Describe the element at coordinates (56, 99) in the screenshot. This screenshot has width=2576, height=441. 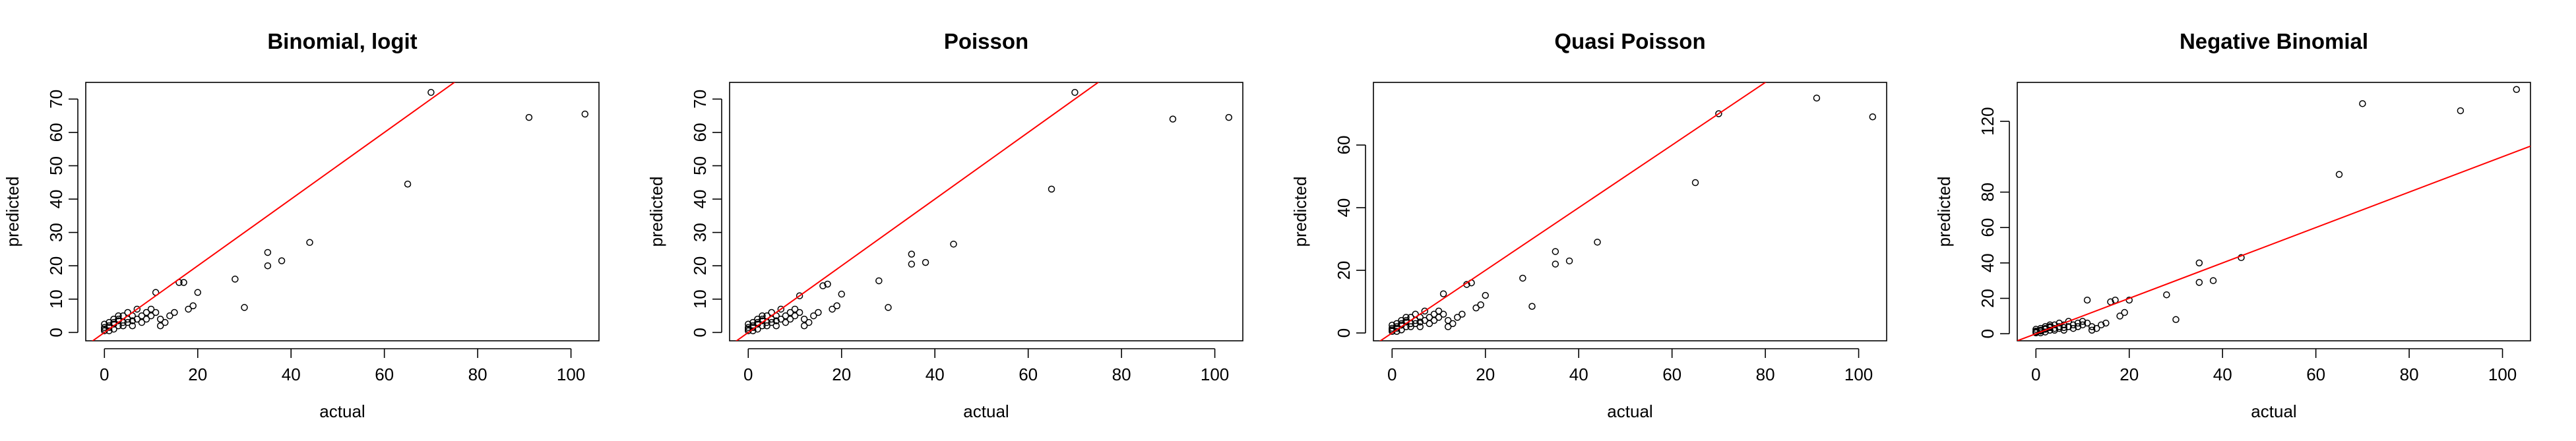
I see `y-tick-label: 70` at that location.